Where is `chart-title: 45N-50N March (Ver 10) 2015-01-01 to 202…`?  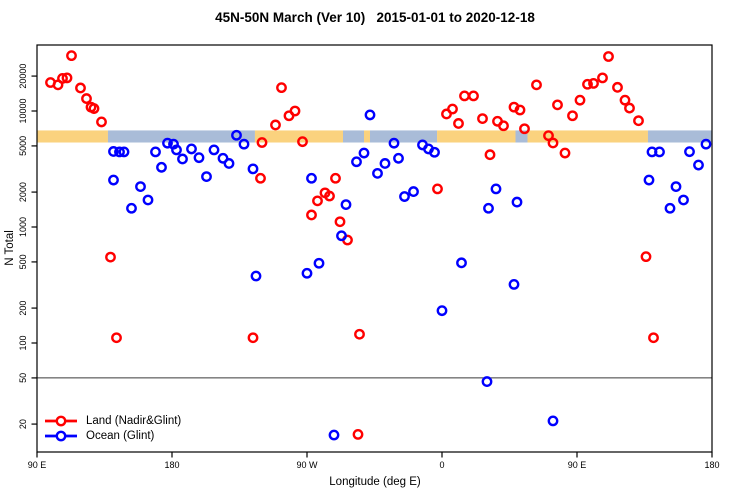 chart-title: 45N-50N March (Ver 10) 2015-01-01 to 202… is located at coordinates (375, 17).